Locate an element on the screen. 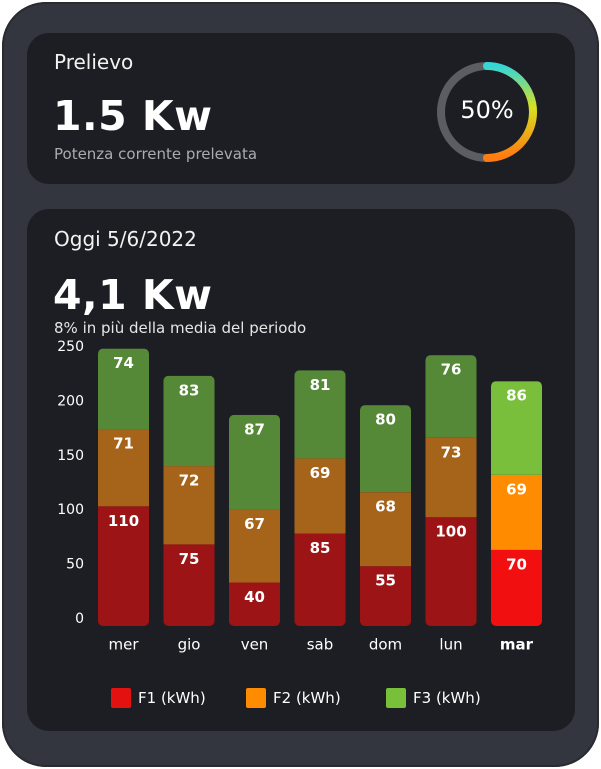 This screenshot has width=601, height=769. bar-segment-mer-f2 is located at coordinates (123, 468).